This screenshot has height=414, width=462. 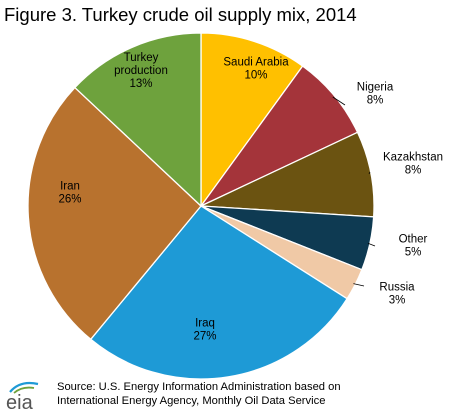 What do you see at coordinates (413, 158) in the screenshot?
I see `slice-name-label: Kazakhstan` at bounding box center [413, 158].